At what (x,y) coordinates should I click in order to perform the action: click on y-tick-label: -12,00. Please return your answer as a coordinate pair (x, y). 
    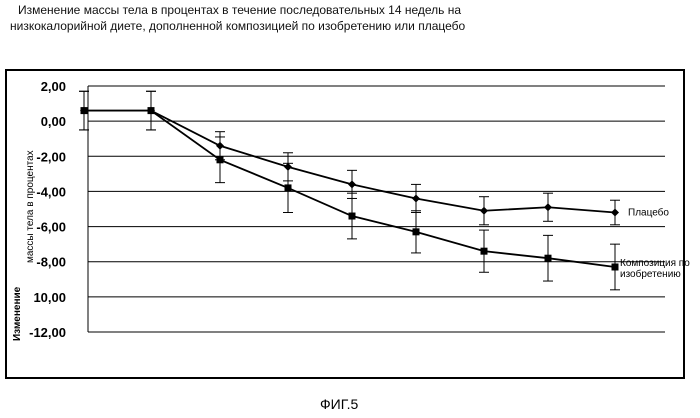
    Looking at the image, I should click on (47, 332).